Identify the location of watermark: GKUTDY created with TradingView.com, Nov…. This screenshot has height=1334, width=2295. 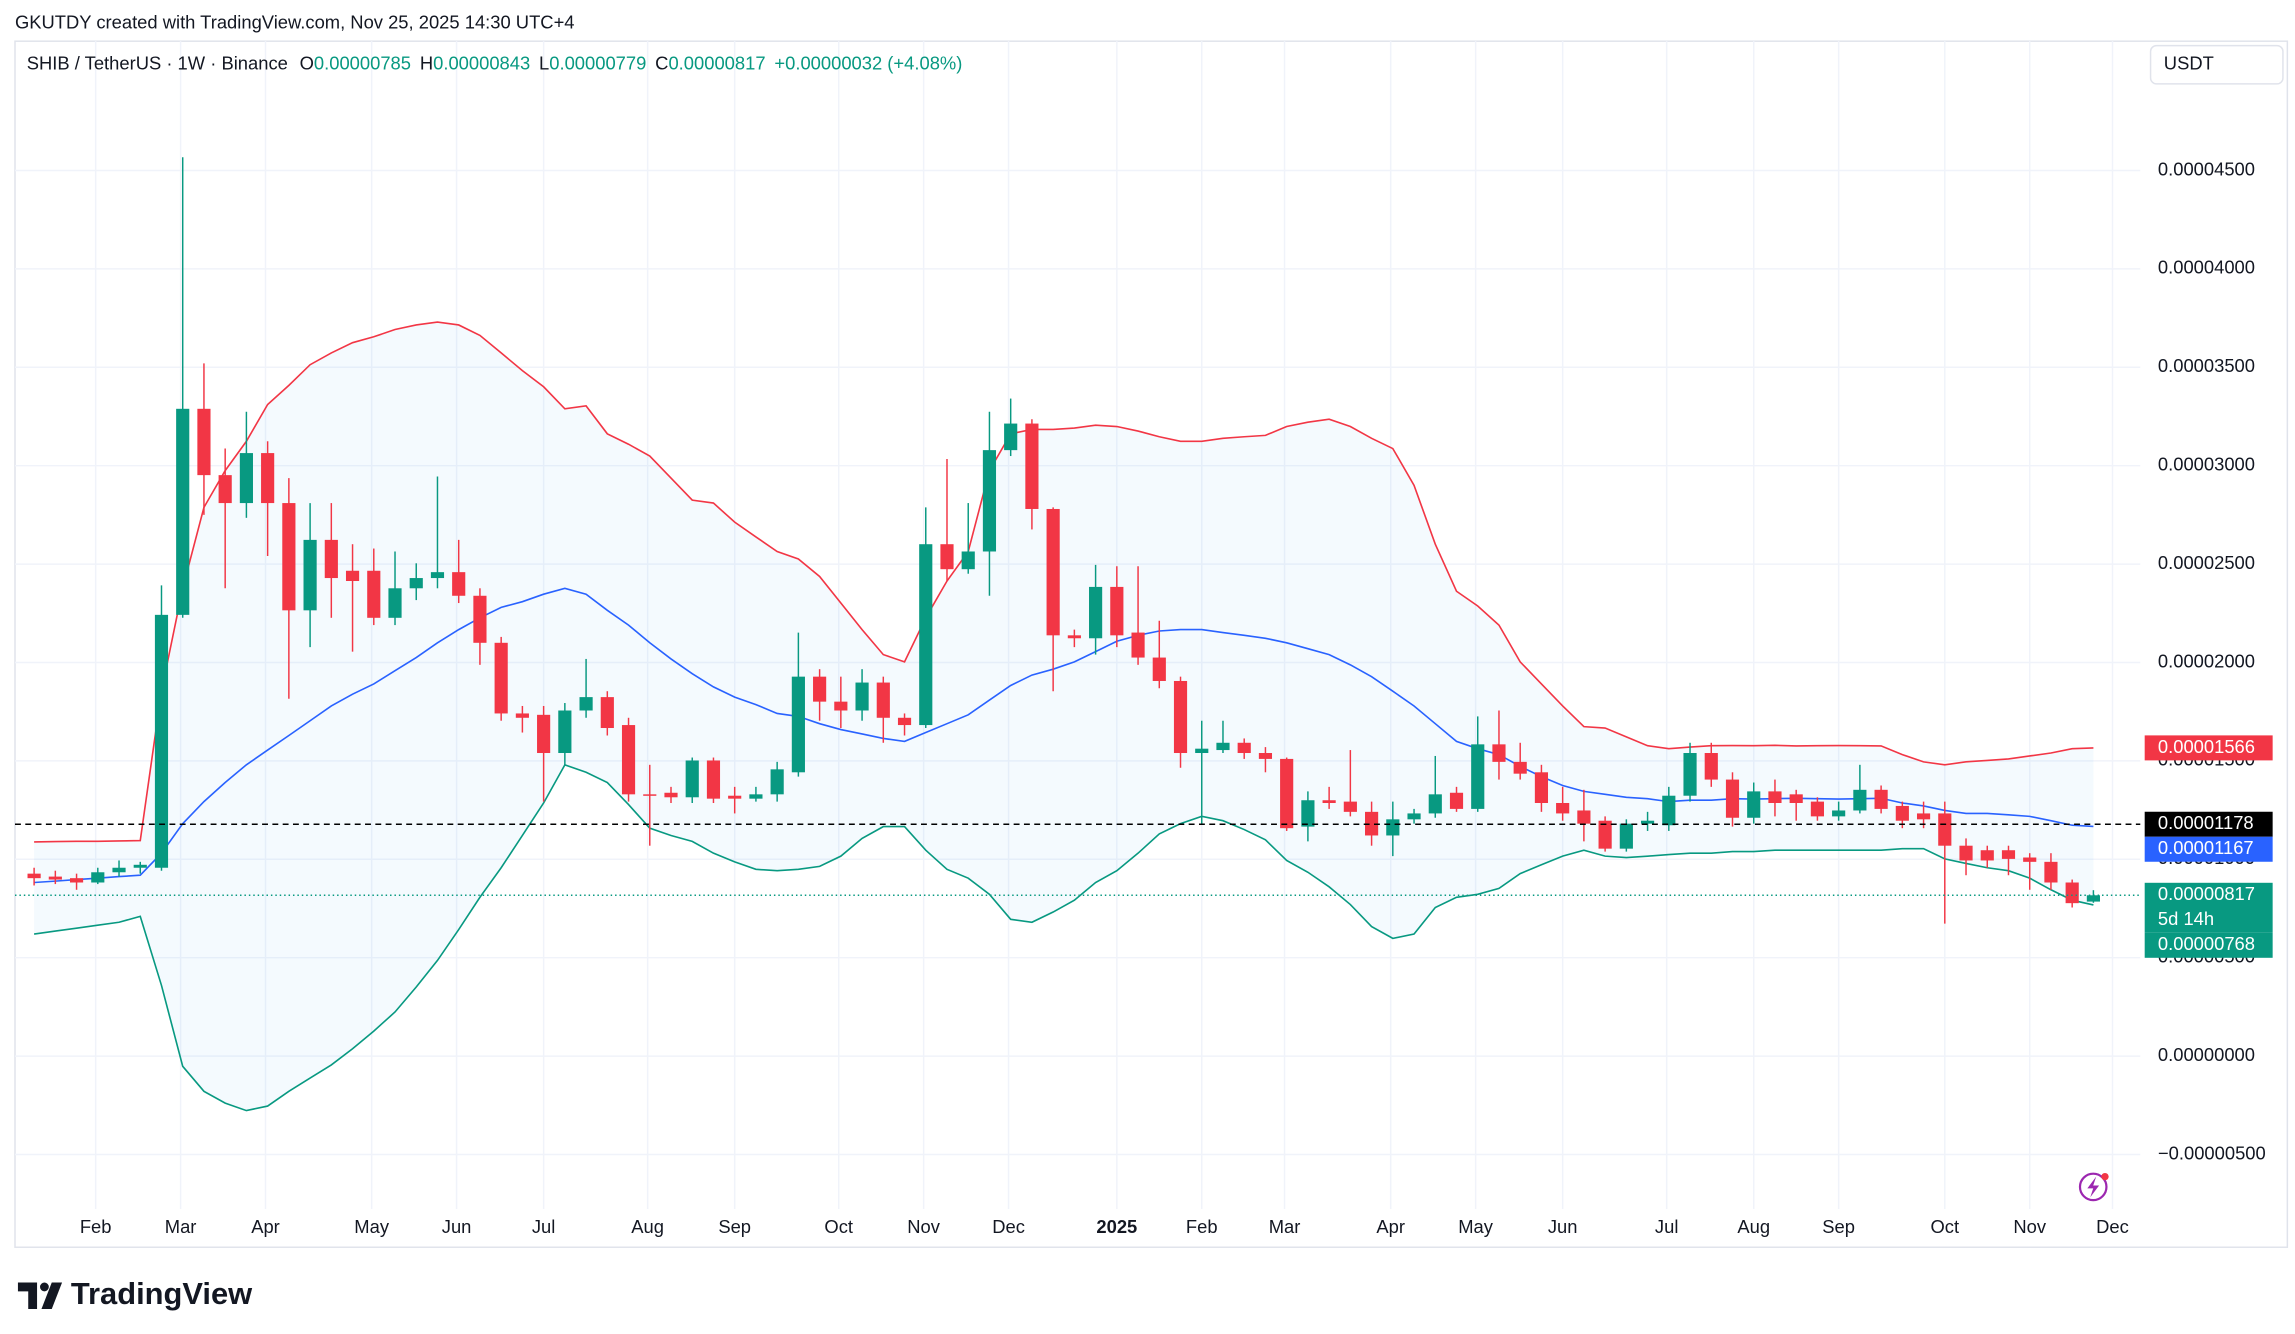
(295, 21).